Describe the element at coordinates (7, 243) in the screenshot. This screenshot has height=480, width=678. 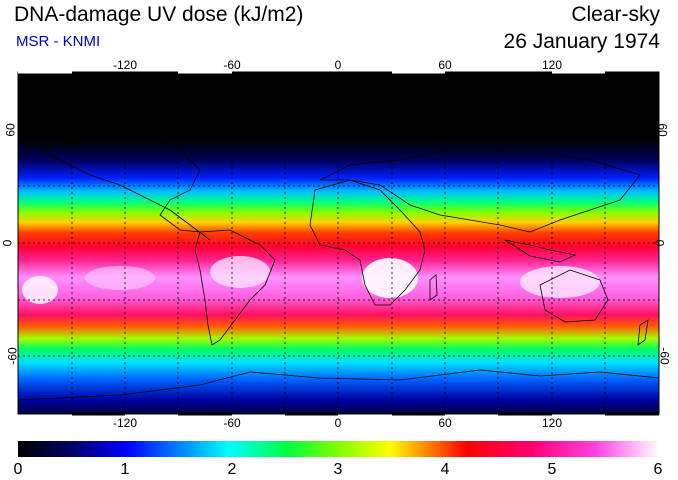
I see `lat-label-left: 0` at that location.